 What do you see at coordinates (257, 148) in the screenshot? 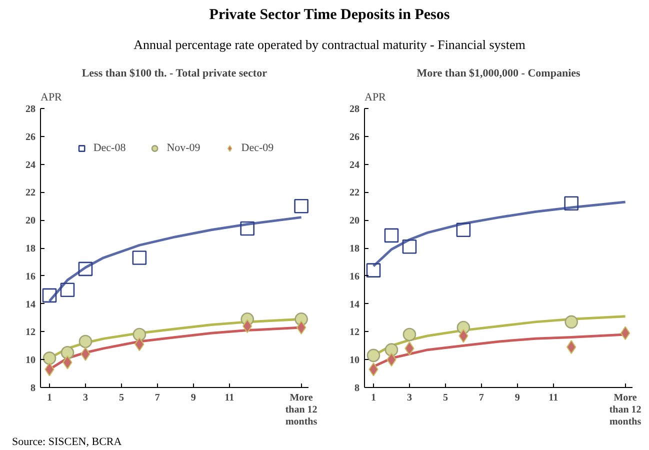
I see `legend-label: Dec-09` at bounding box center [257, 148].